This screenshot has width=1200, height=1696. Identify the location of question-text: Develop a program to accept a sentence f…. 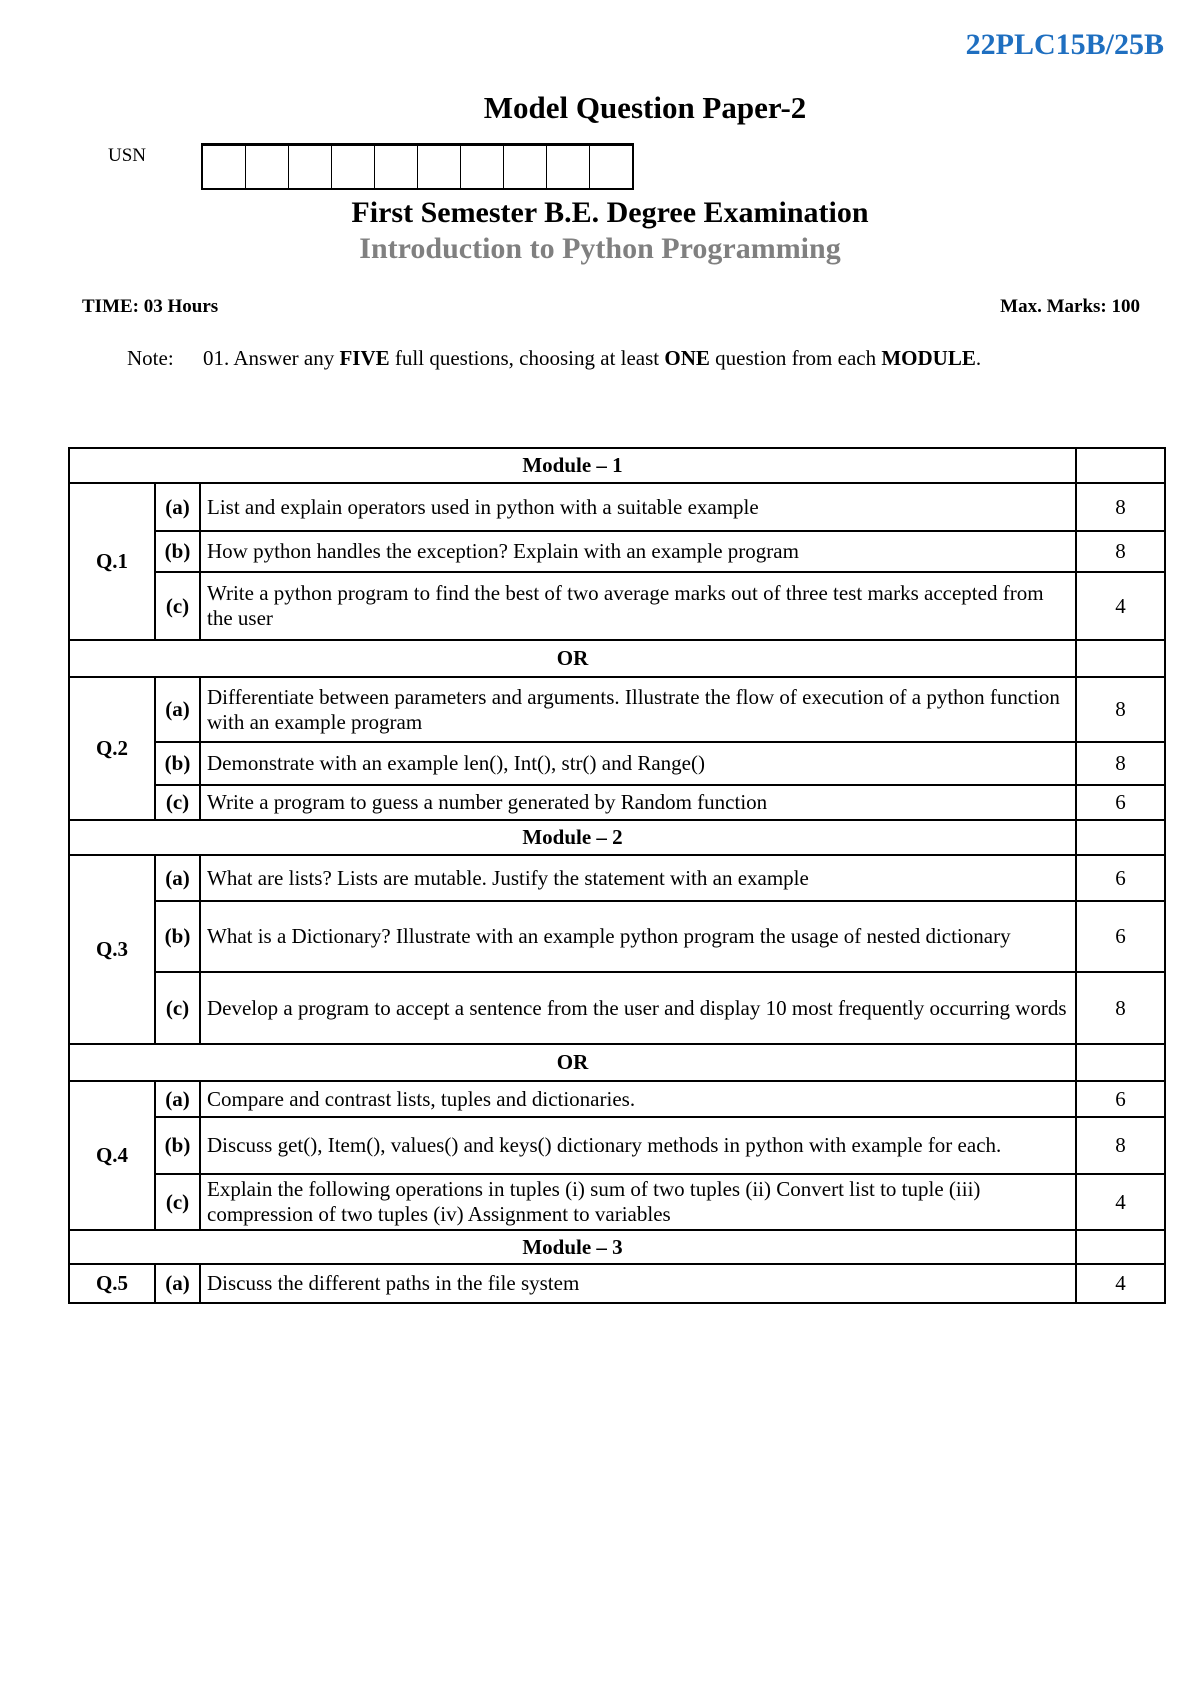
(638, 1008).